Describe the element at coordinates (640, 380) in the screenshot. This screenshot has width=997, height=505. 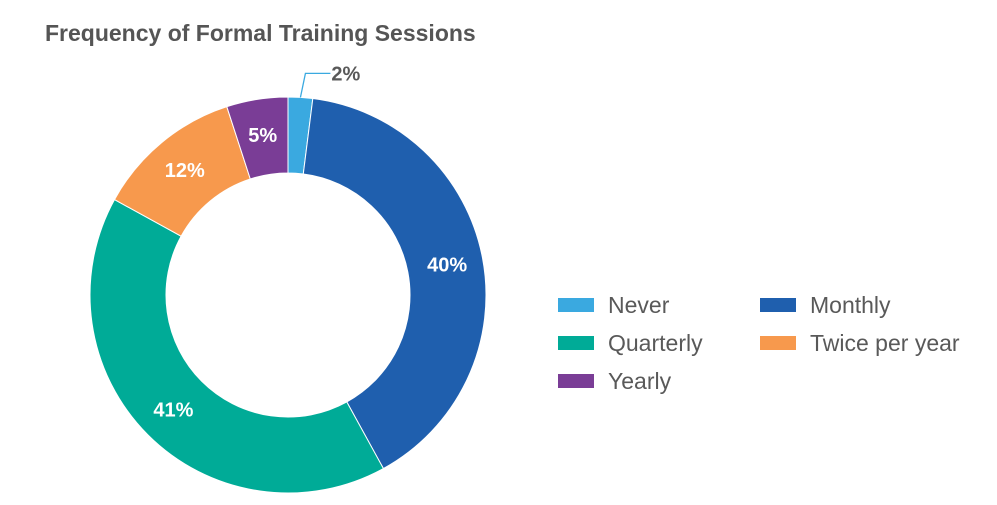
I see `legend-label-yearly: Yearly` at that location.